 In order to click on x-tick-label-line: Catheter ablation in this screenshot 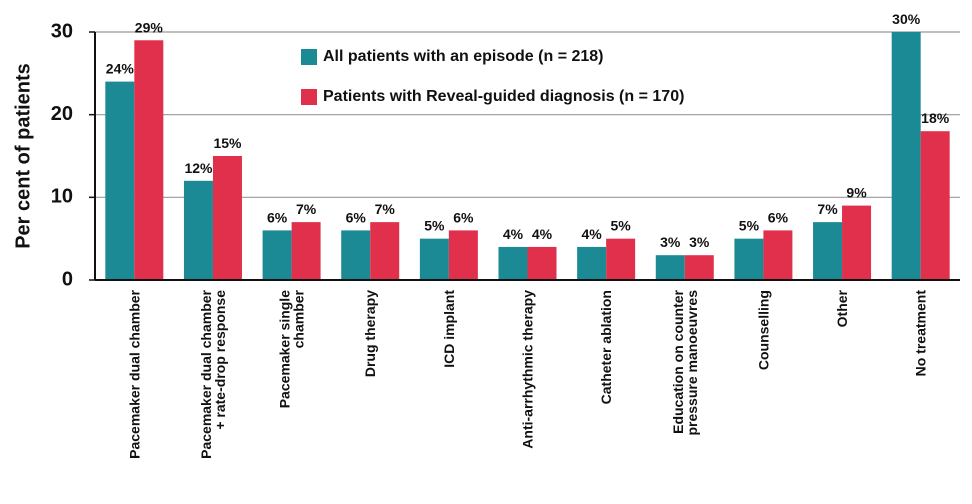, I will do `click(606, 347)`.